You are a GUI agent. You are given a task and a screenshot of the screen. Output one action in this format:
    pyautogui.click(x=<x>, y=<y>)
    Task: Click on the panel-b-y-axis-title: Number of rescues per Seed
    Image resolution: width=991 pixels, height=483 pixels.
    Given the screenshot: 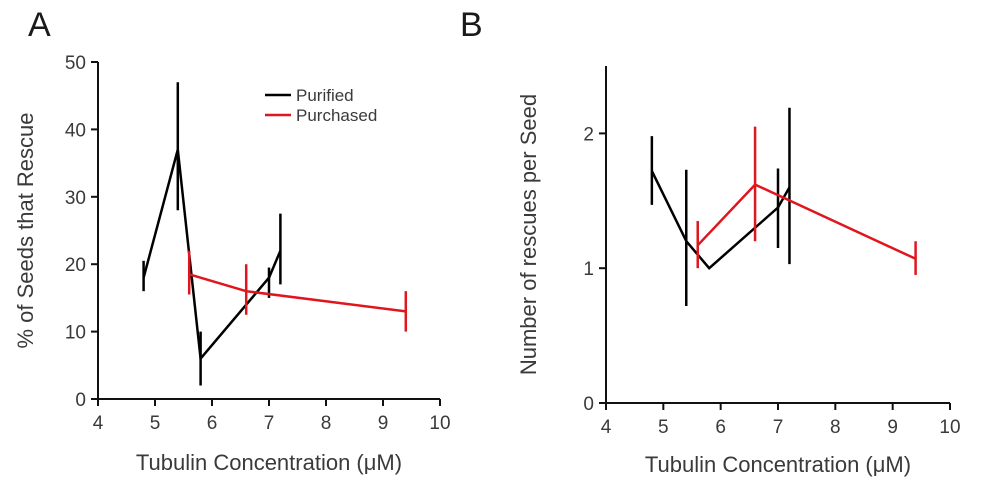 What is the action you would take?
    pyautogui.click(x=528, y=234)
    